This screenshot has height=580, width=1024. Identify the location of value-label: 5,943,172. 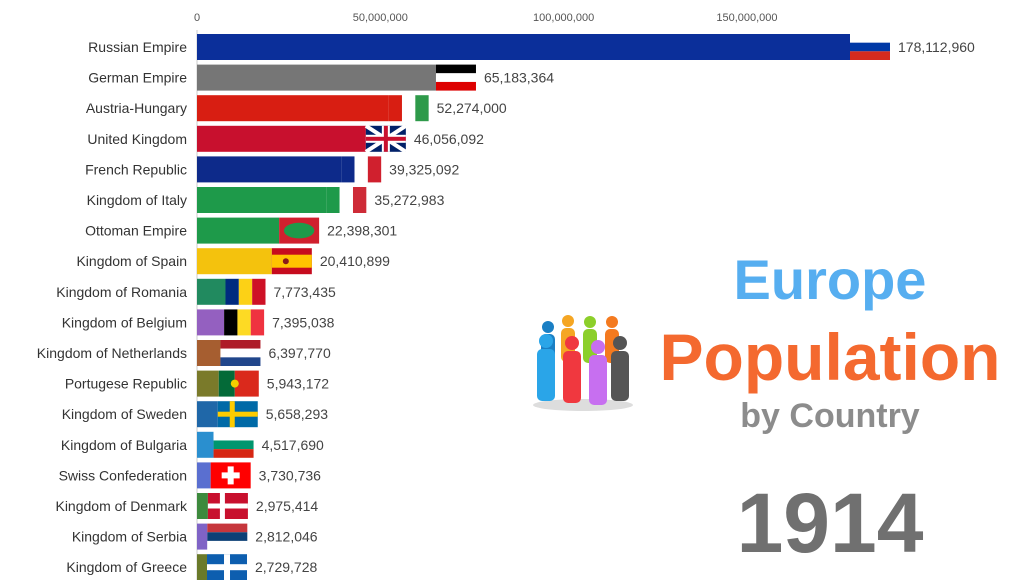
(298, 384).